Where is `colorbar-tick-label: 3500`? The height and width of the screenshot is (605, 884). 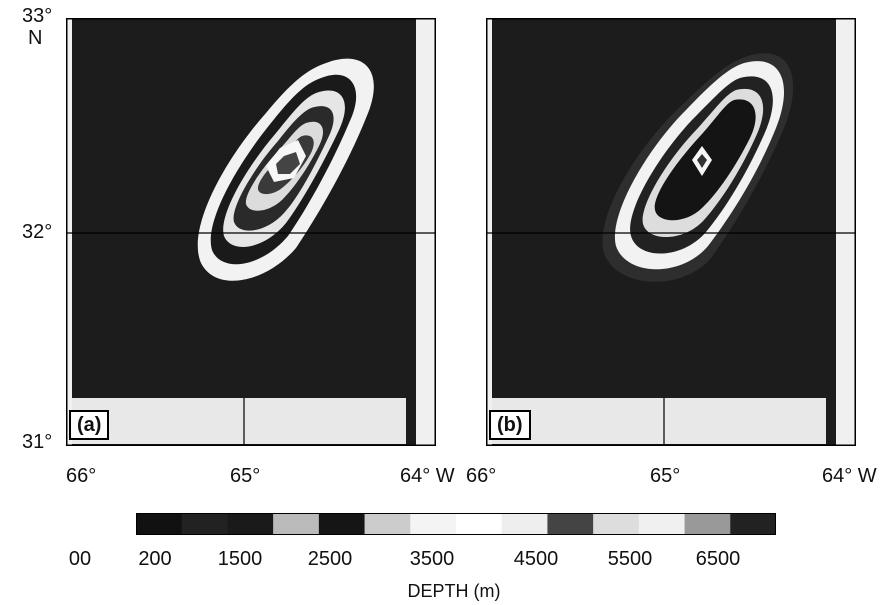
colorbar-tick-label: 3500 is located at coordinates (432, 559).